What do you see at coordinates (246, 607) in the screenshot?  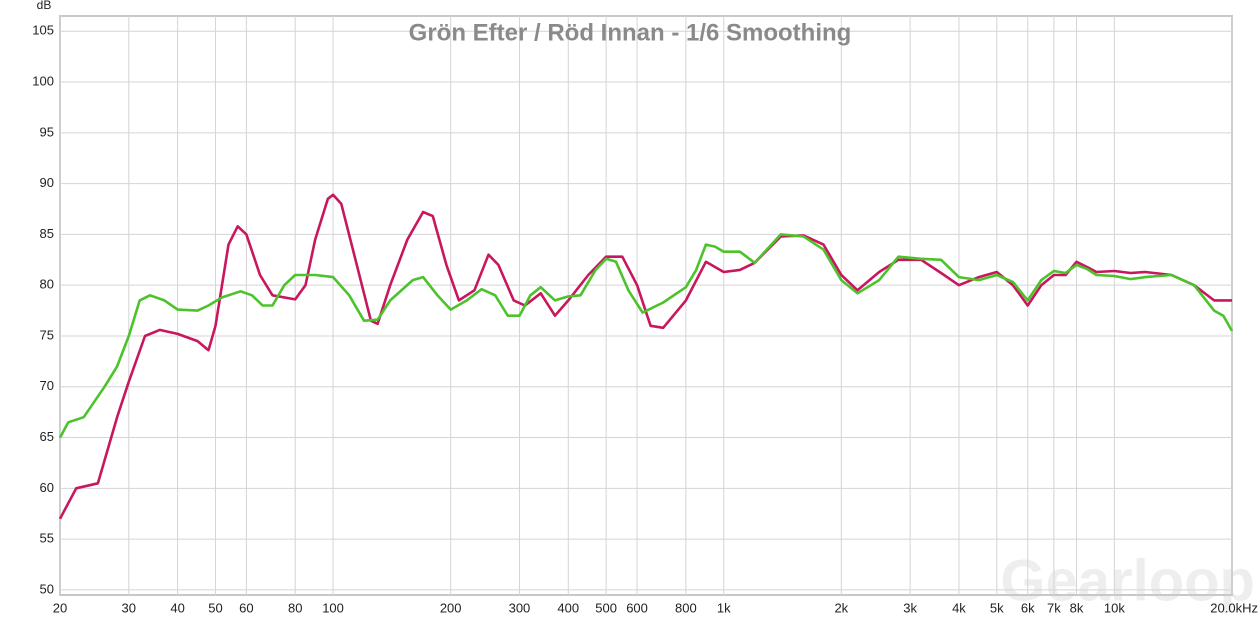 I see `x-tick-label: 60` at bounding box center [246, 607].